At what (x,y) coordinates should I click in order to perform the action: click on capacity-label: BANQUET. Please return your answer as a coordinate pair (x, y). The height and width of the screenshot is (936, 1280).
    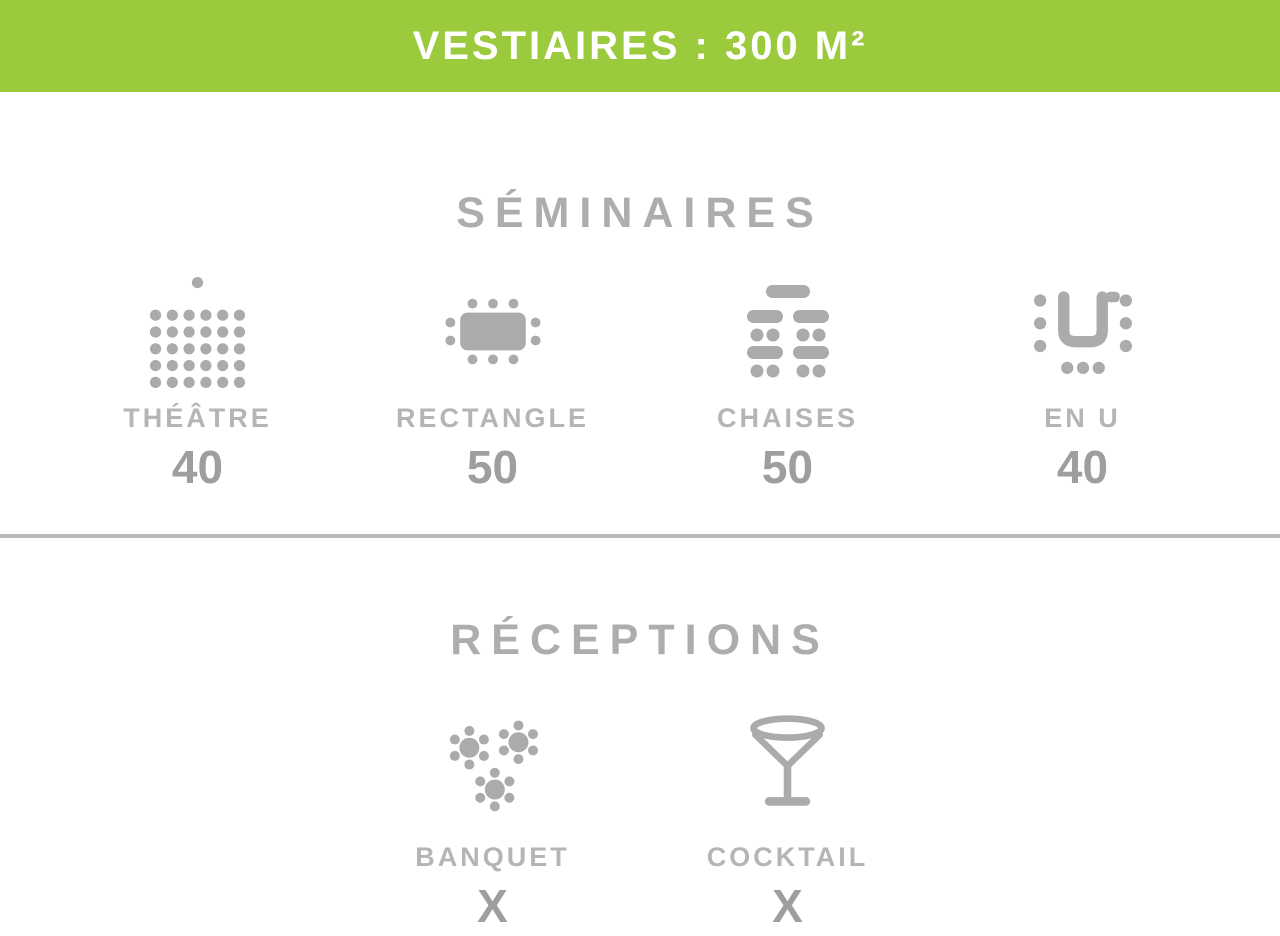
    Looking at the image, I should click on (492, 857).